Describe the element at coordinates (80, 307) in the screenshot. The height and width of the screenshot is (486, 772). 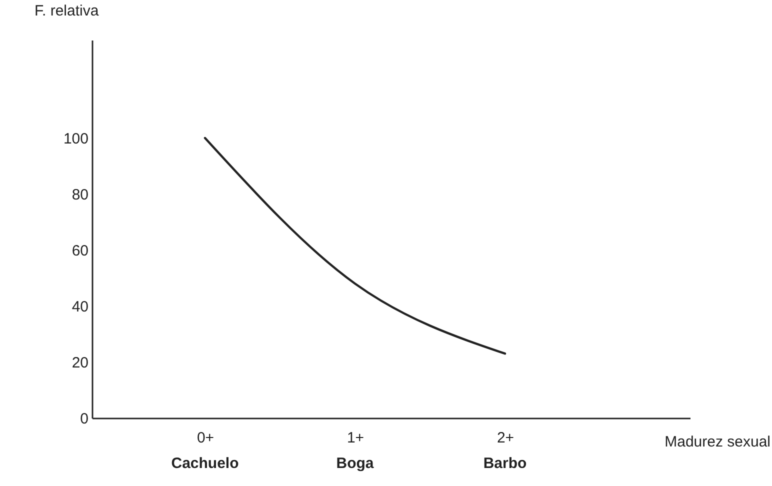
I see `y-tick-label: 40` at that location.